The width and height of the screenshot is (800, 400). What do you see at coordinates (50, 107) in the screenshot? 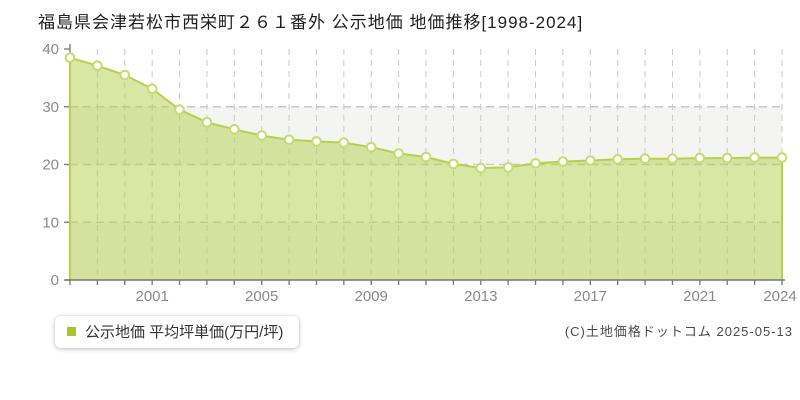
I see `y-axis-tick-label: 30` at bounding box center [50, 107].